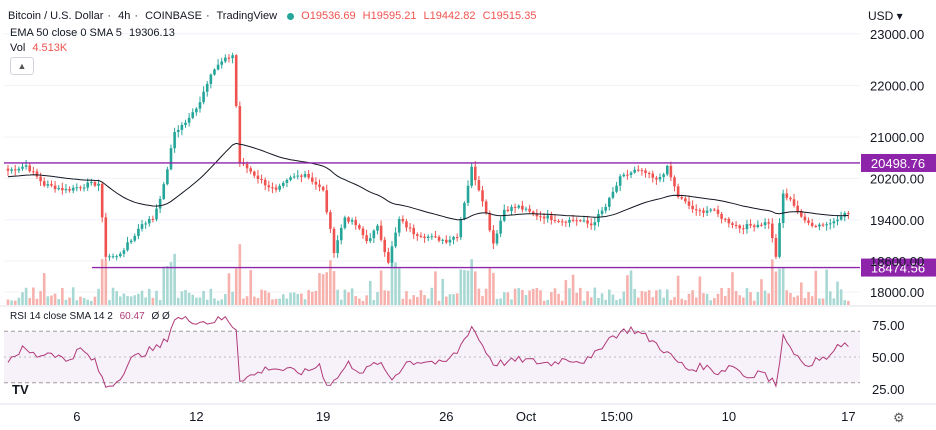 This screenshot has height=430, width=936. What do you see at coordinates (124, 16) in the screenshot?
I see `interval: 4h` at bounding box center [124, 16].